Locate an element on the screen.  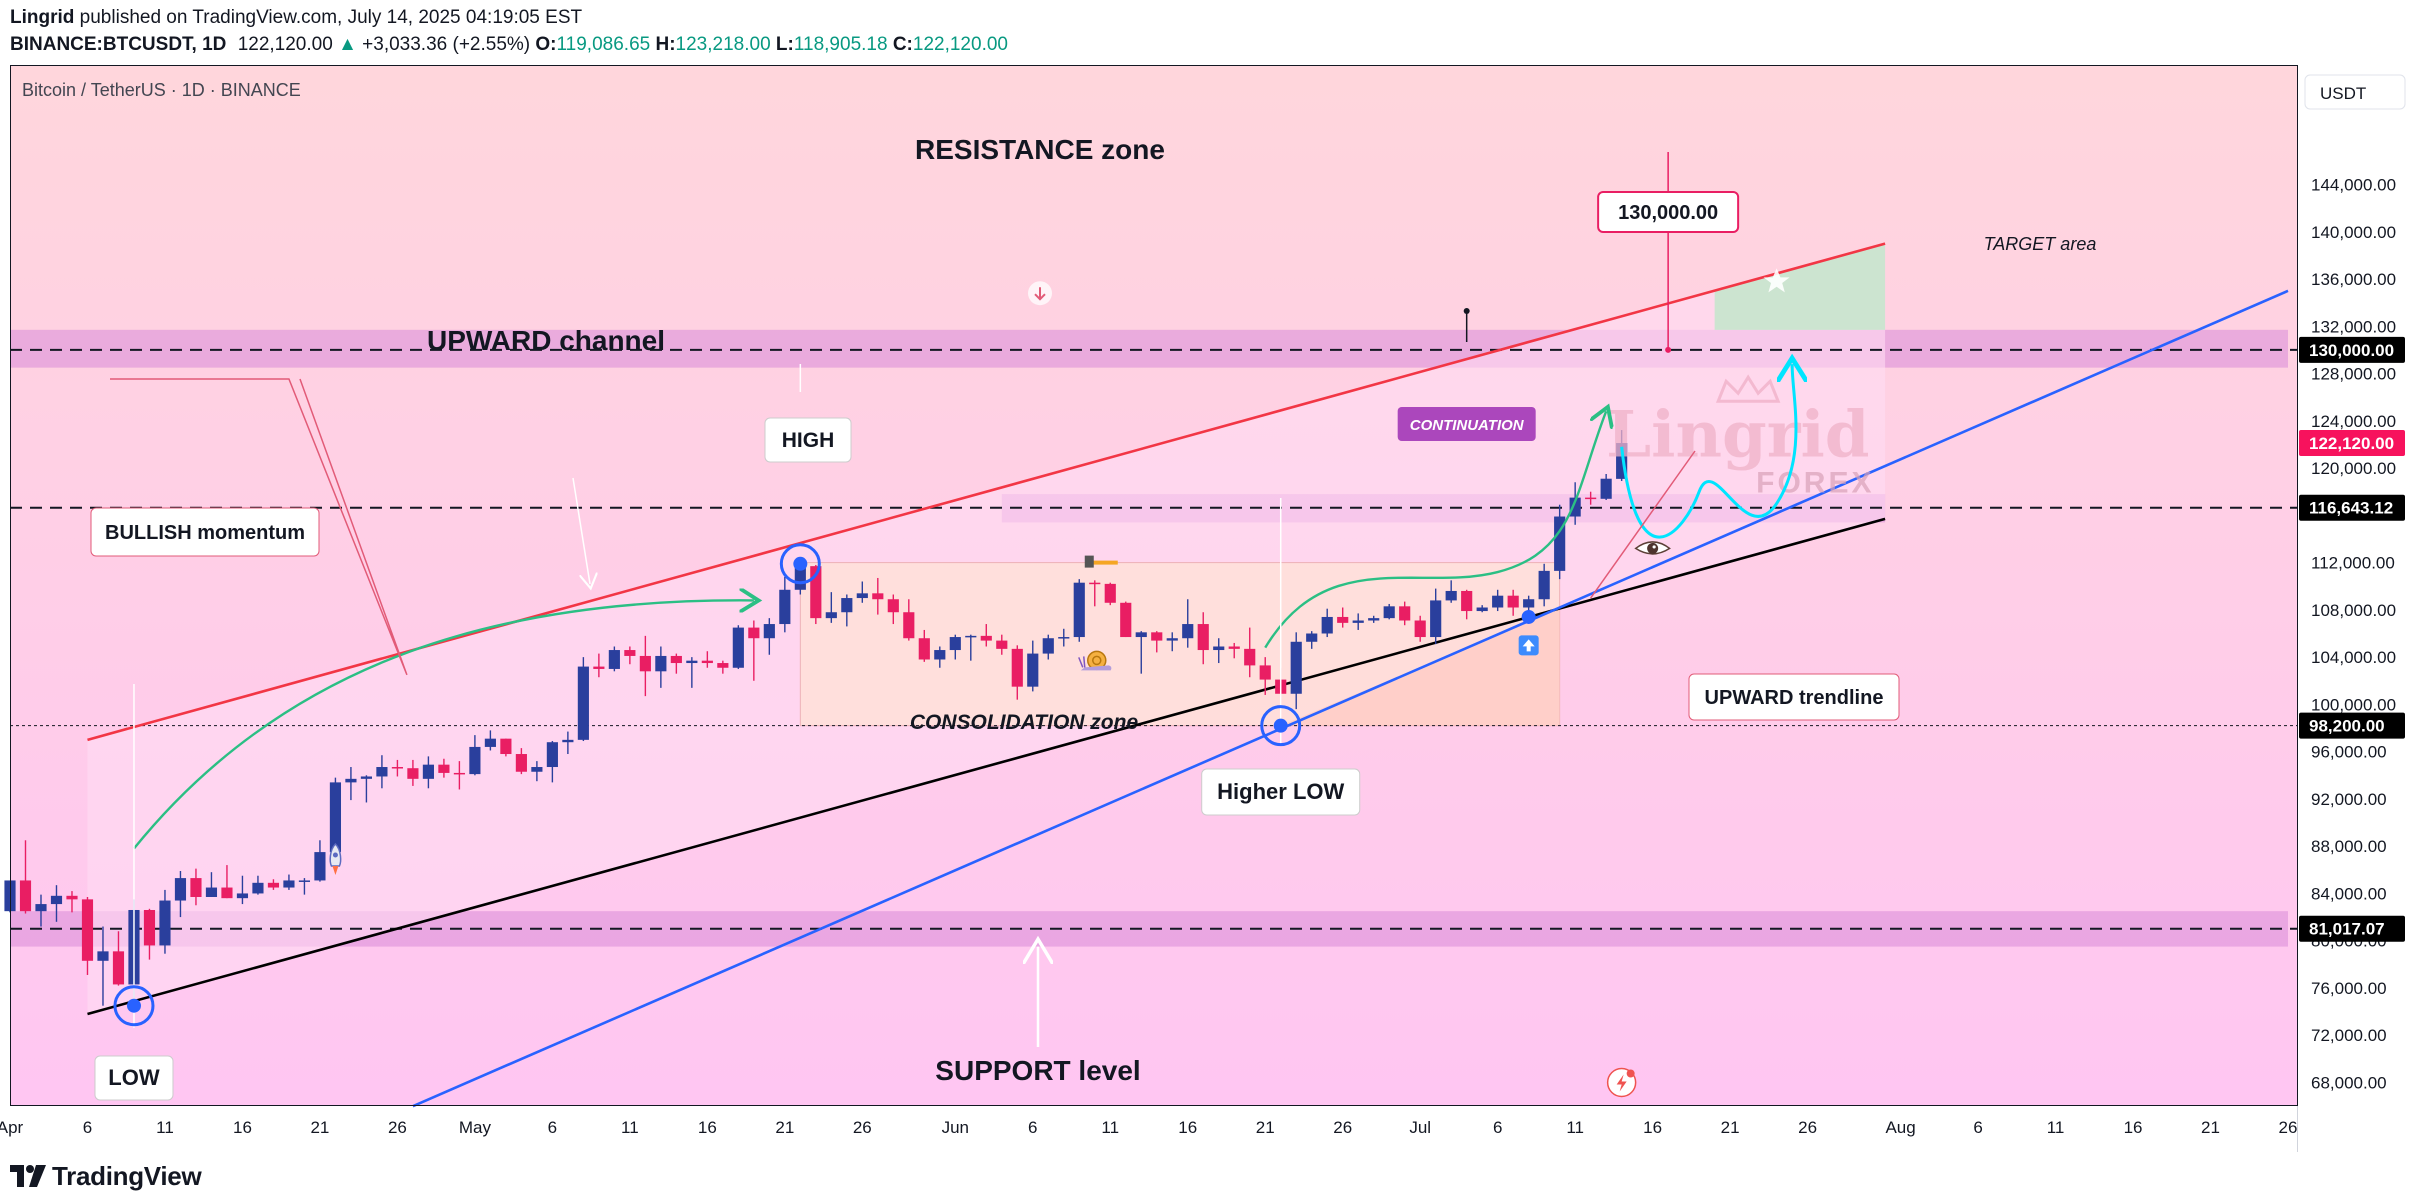
currency-button: USDT is located at coordinates (2355, 92).